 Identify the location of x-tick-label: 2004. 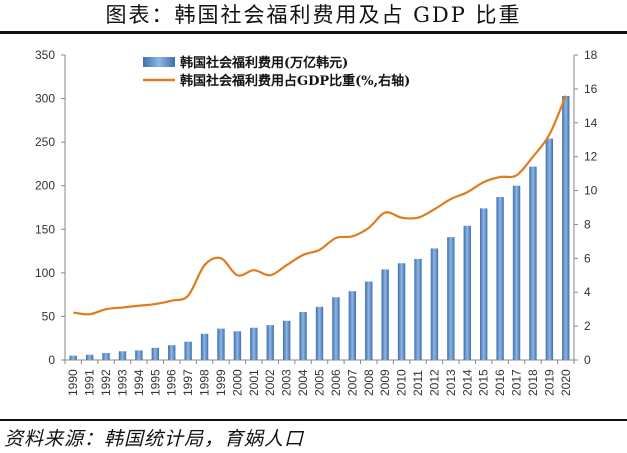
(303, 382).